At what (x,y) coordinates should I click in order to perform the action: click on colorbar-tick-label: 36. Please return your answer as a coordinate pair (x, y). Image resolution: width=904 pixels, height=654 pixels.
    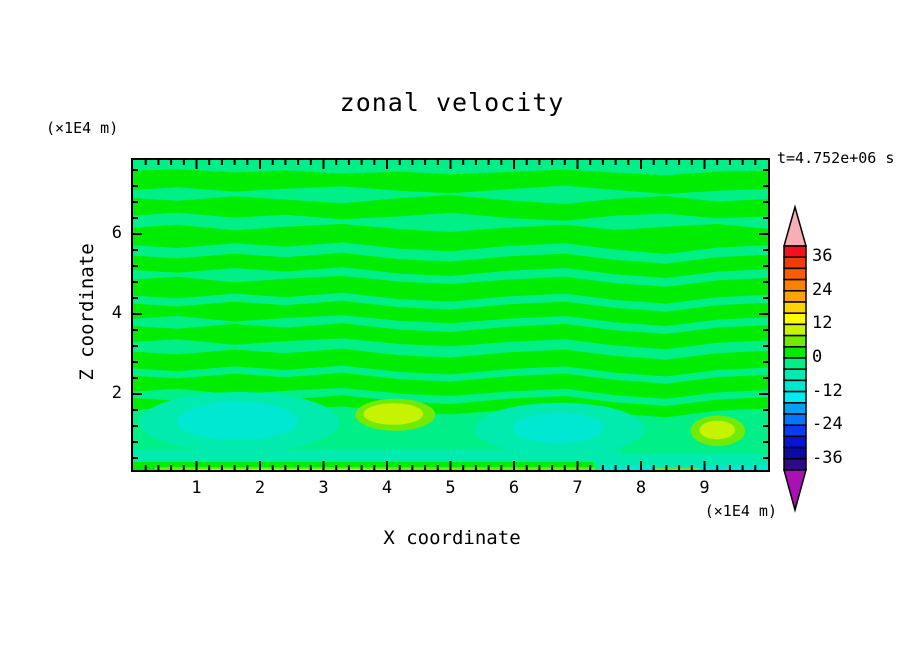
    Looking at the image, I should click on (822, 256).